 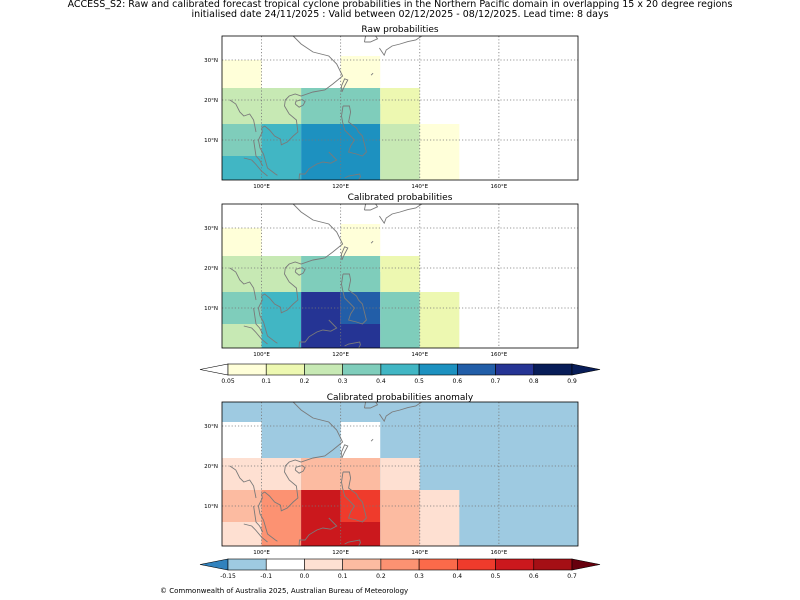 What do you see at coordinates (400, 30) in the screenshot?
I see `panel-title-raw: Raw probabilities` at bounding box center [400, 30].